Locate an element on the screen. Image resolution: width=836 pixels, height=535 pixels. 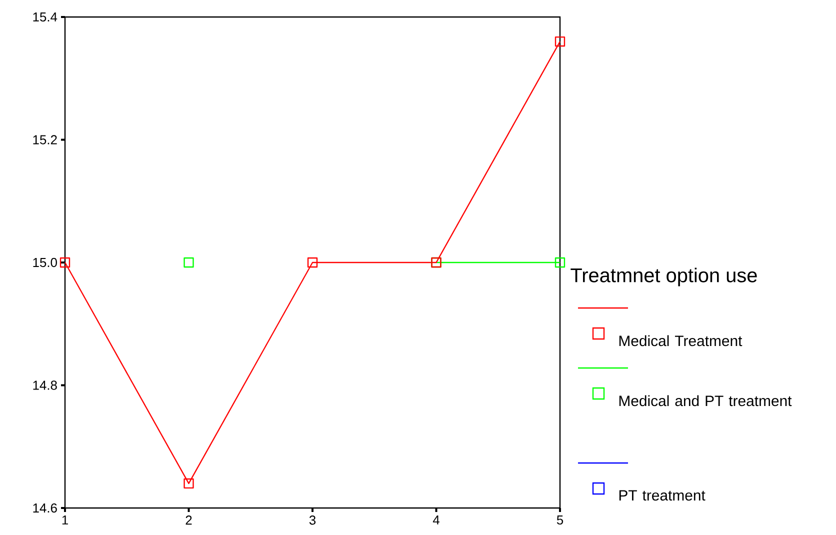
x-tick-label: 3 is located at coordinates (312, 520).